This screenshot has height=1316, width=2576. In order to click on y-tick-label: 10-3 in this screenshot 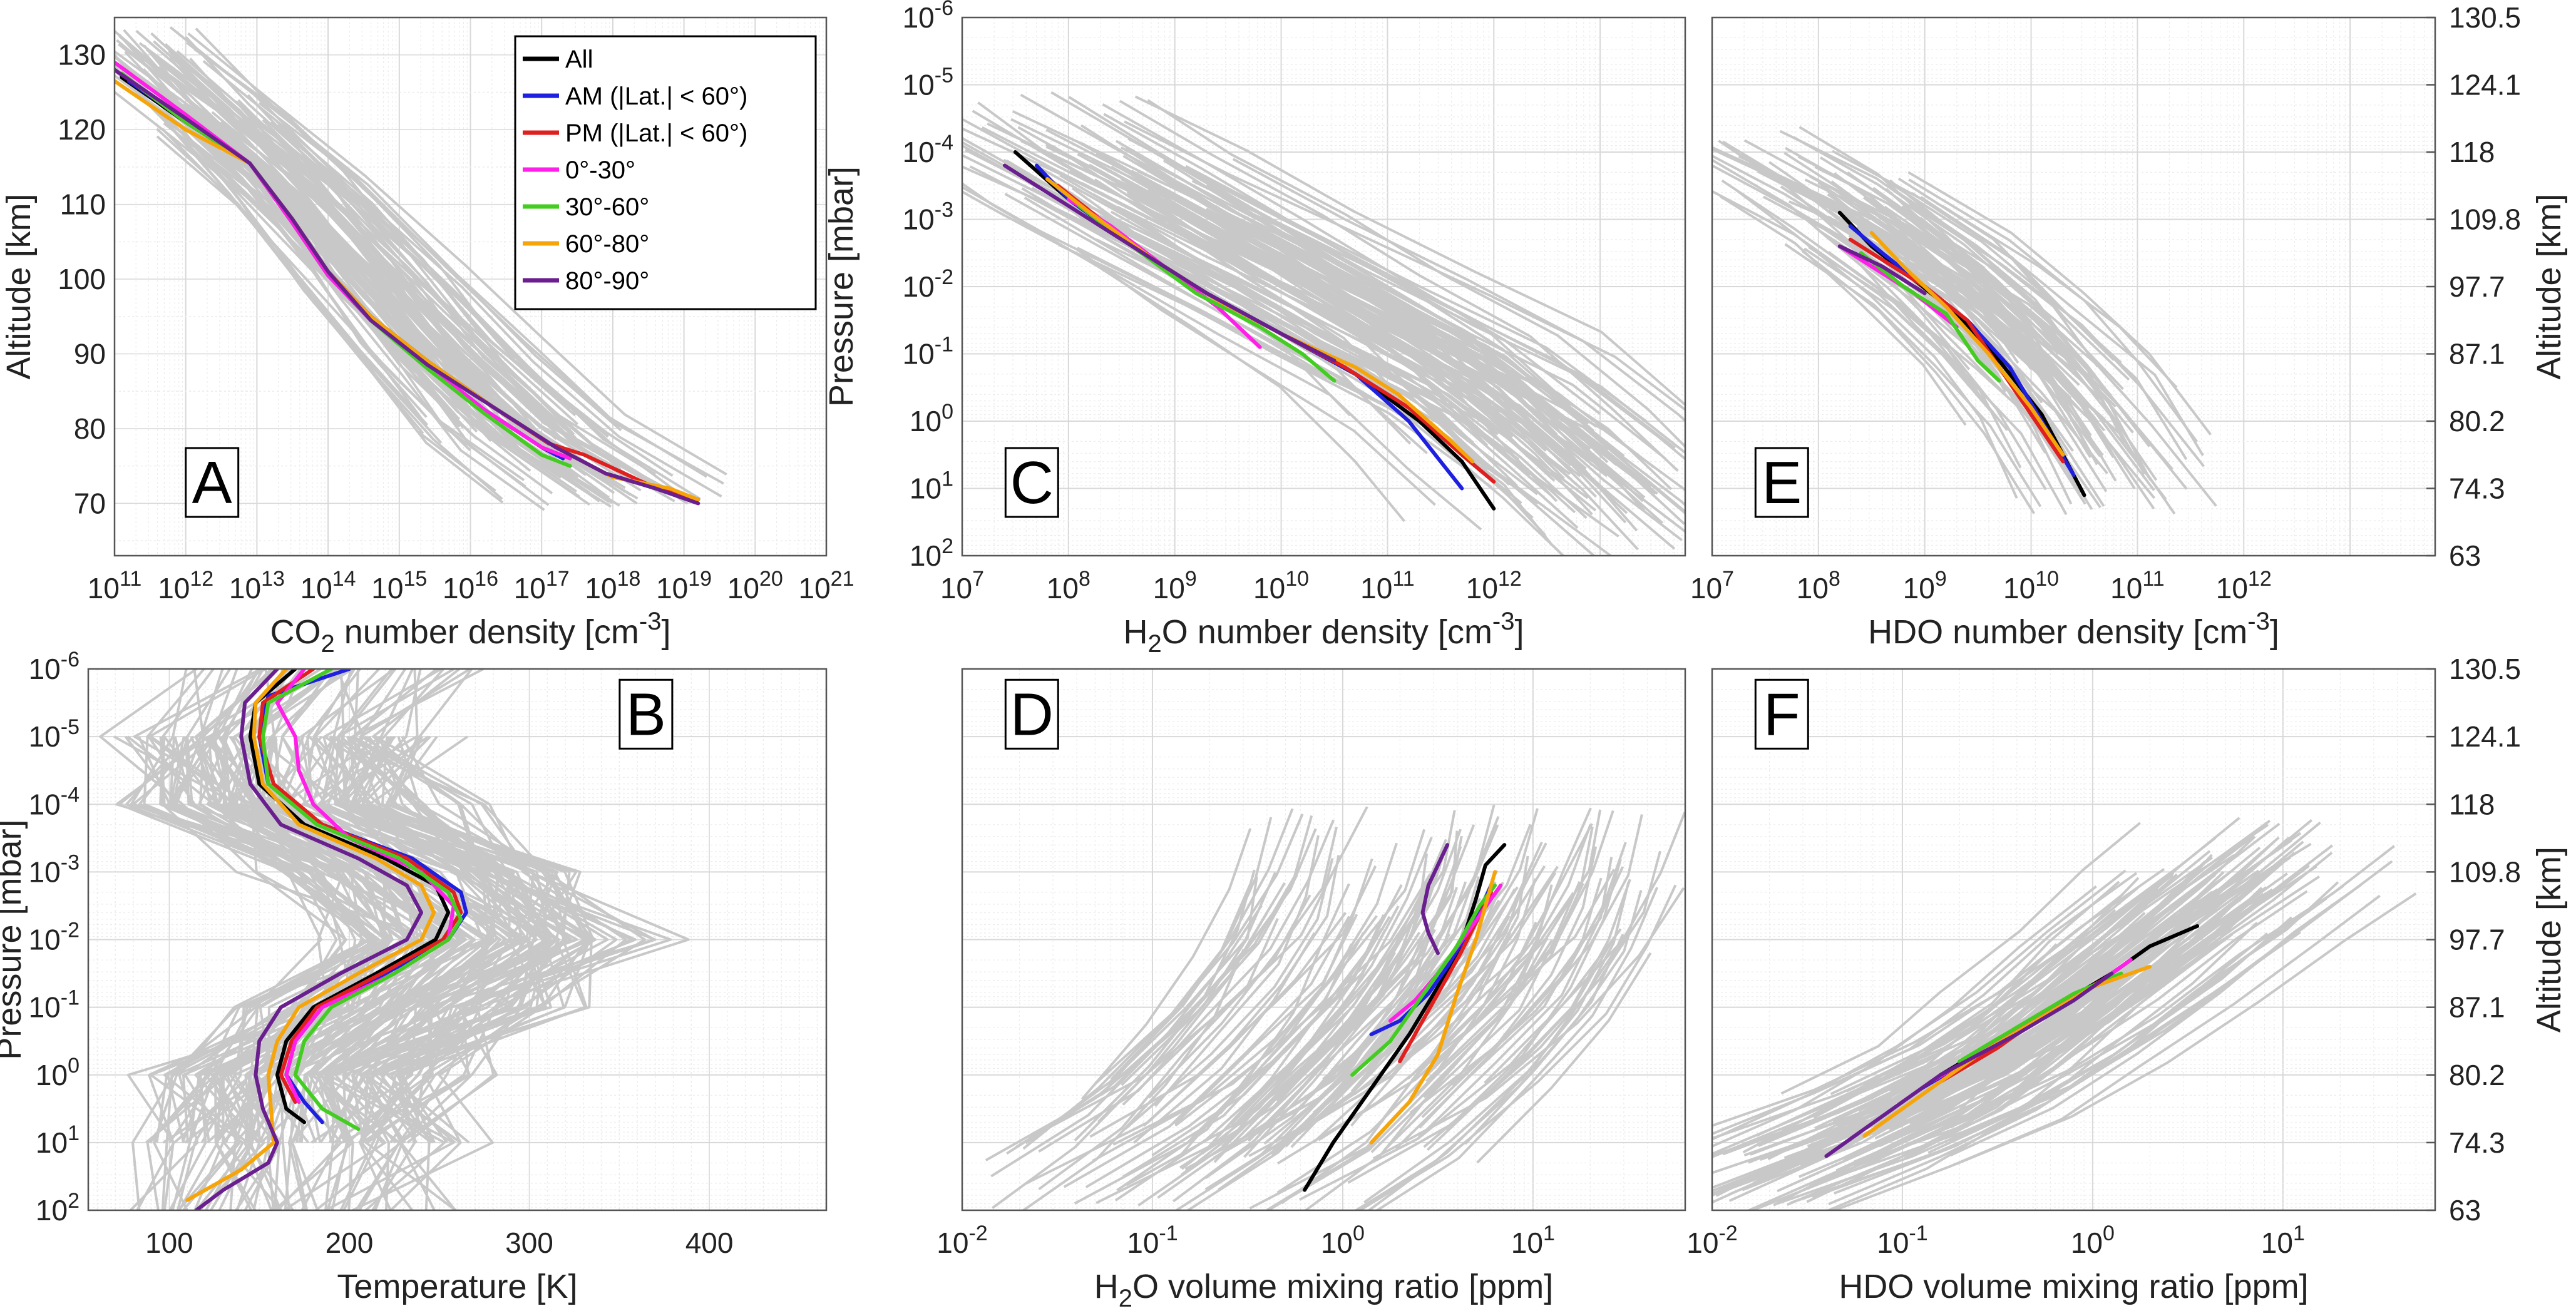, I will do `click(54, 869)`.